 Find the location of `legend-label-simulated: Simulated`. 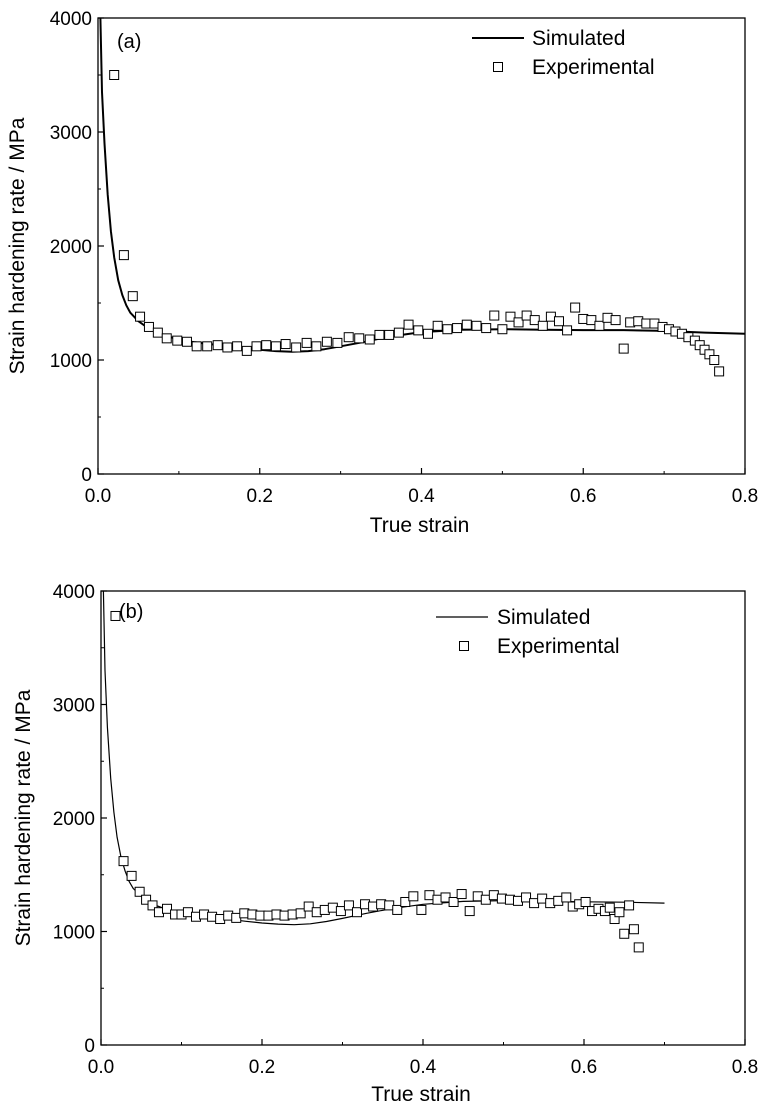

legend-label-simulated: Simulated is located at coordinates (543, 617).